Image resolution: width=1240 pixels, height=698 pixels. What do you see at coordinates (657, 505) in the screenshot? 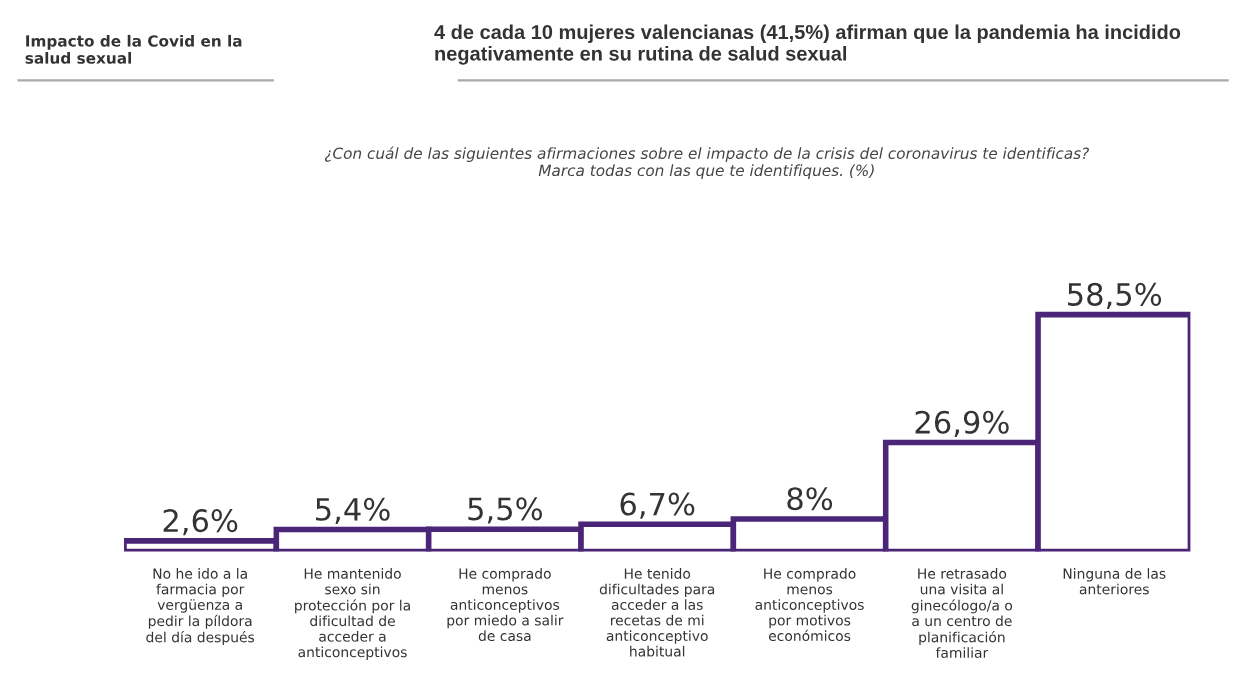
I see `data-label: 6,7%` at bounding box center [657, 505].